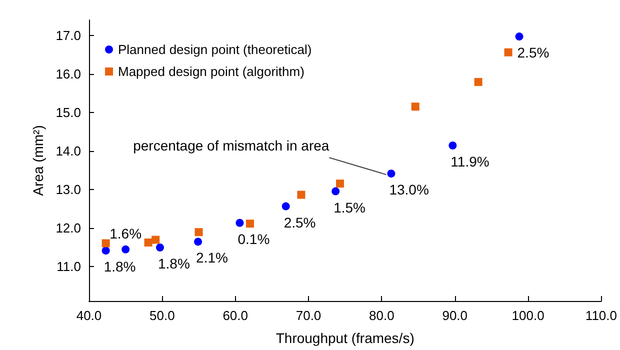 The image size is (620, 350). I want to click on annotation: percentage of mismatch in area, so click(231, 146).